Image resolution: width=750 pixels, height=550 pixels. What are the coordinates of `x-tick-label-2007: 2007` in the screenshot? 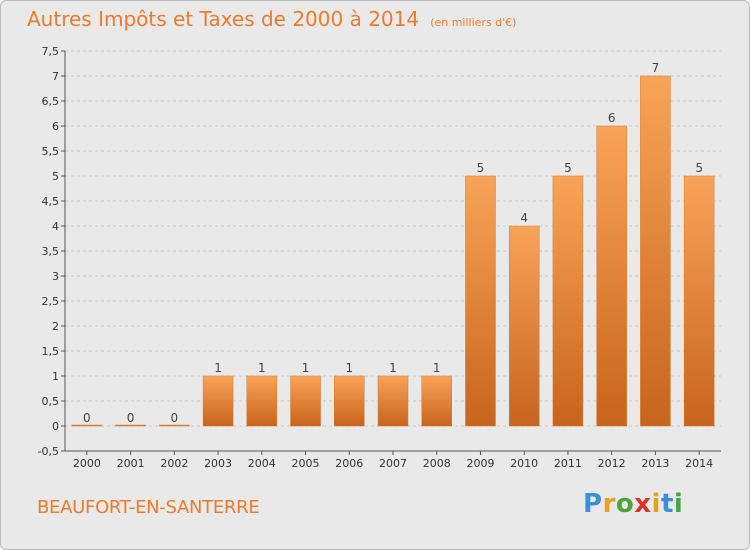 It's located at (393, 463).